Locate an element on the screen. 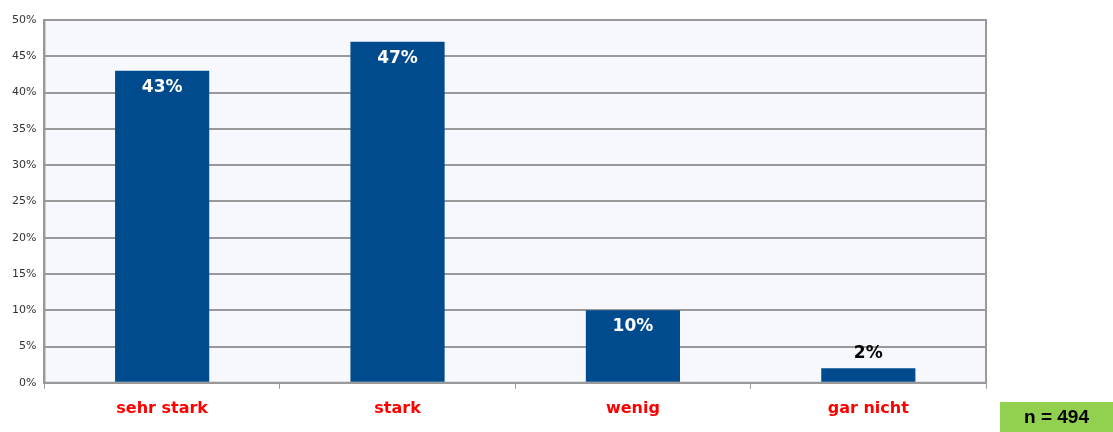 The height and width of the screenshot is (432, 1113). y-tick-label: 5% is located at coordinates (28, 346).